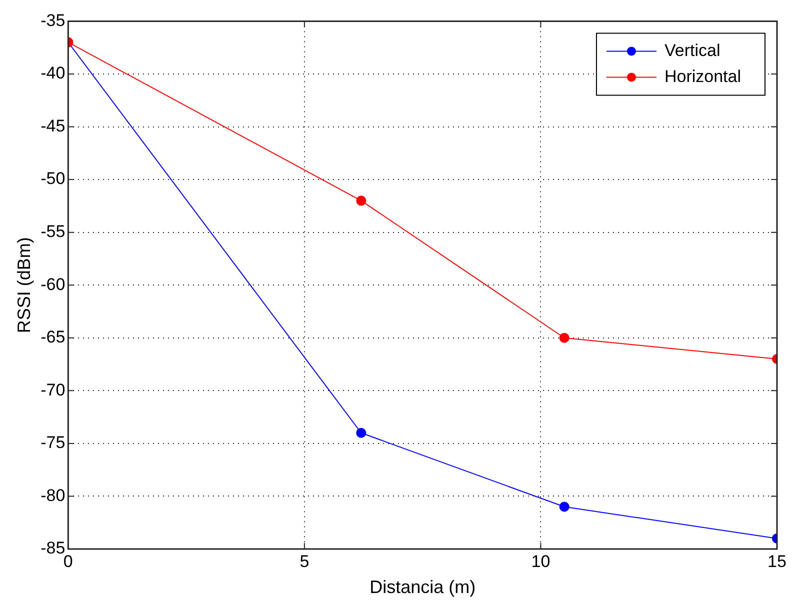 The image size is (799, 611). What do you see at coordinates (423, 587) in the screenshot?
I see `x-axis-title: Distancia (m)` at bounding box center [423, 587].